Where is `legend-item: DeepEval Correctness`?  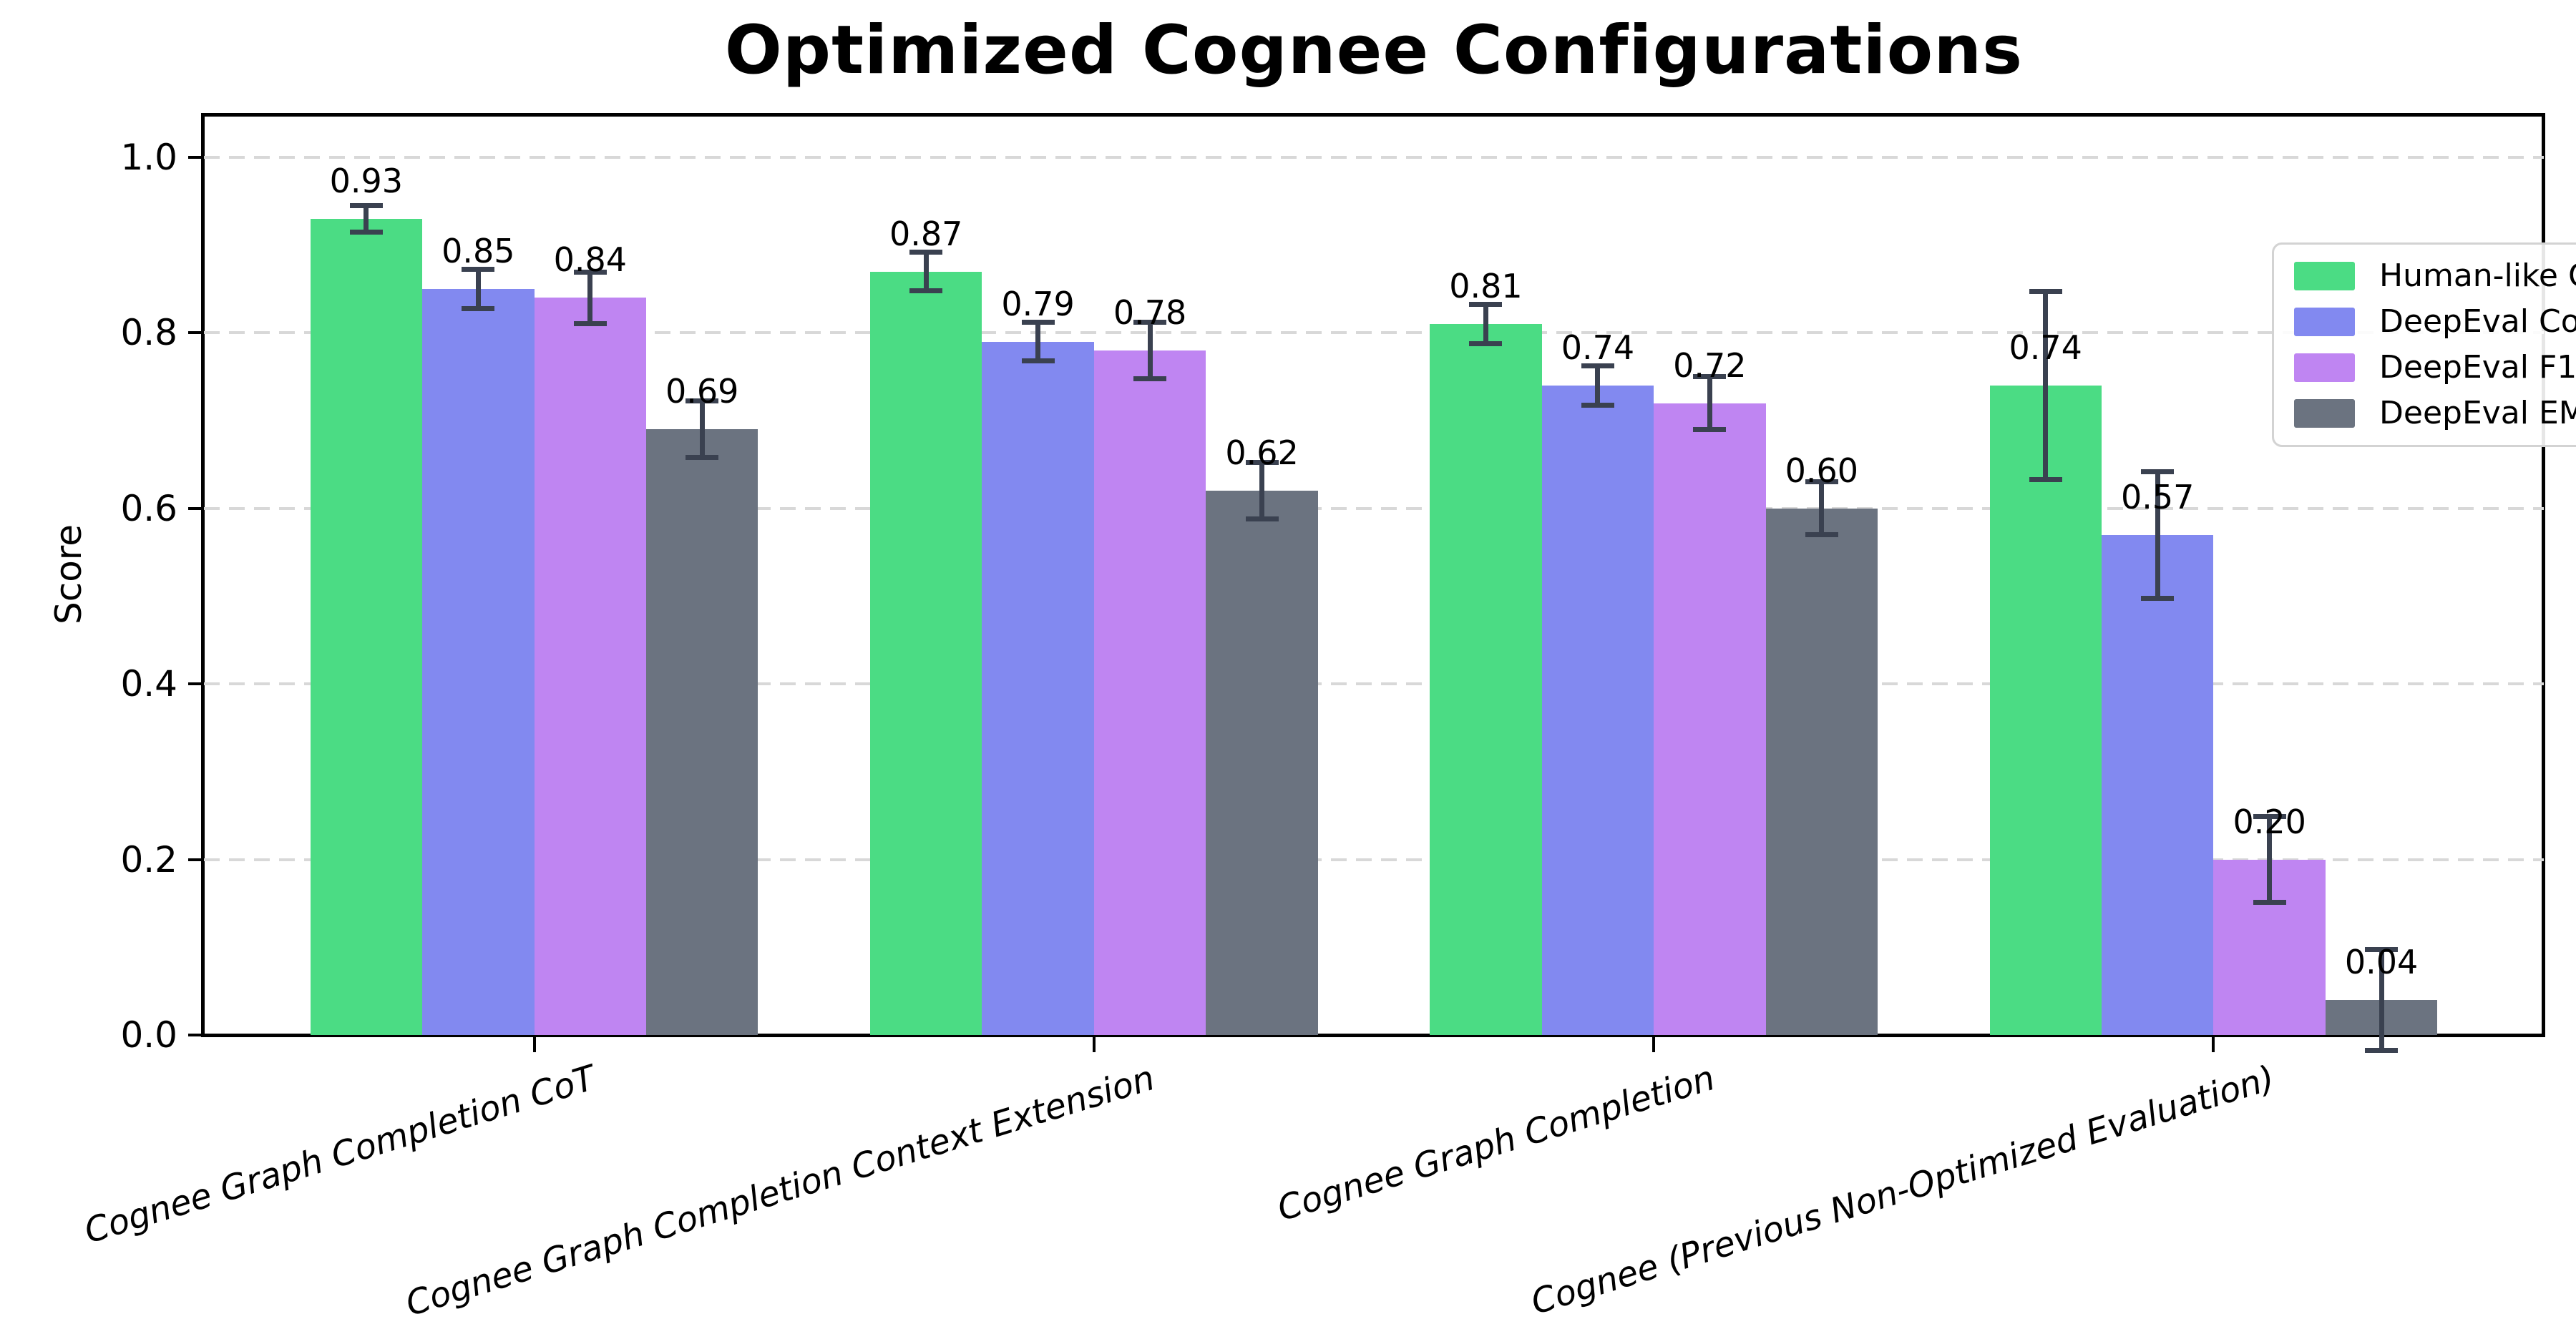
legend-item: DeepEval Correctness is located at coordinates (2435, 322).